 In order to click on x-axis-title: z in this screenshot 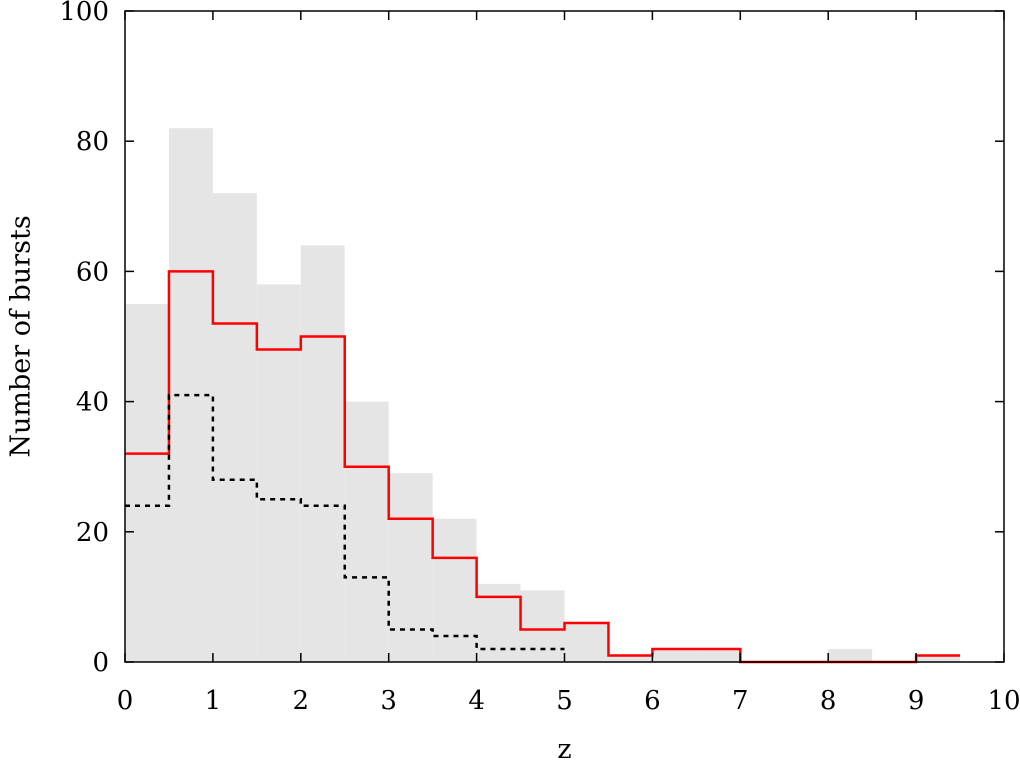, I will do `click(564, 749)`.